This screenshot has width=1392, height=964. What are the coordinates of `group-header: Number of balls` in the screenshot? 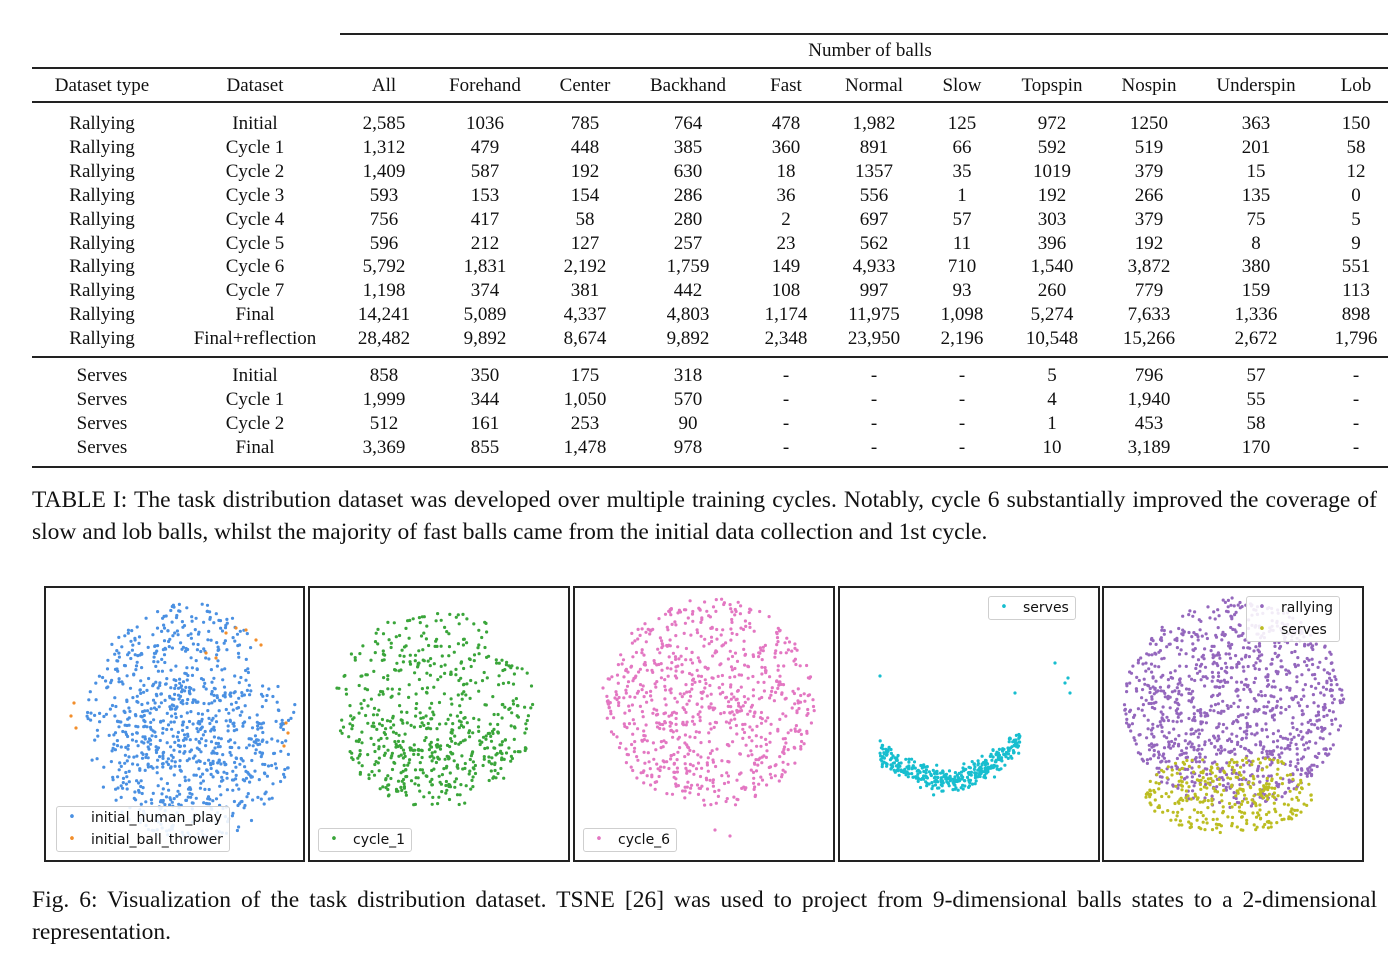 It's located at (870, 50).